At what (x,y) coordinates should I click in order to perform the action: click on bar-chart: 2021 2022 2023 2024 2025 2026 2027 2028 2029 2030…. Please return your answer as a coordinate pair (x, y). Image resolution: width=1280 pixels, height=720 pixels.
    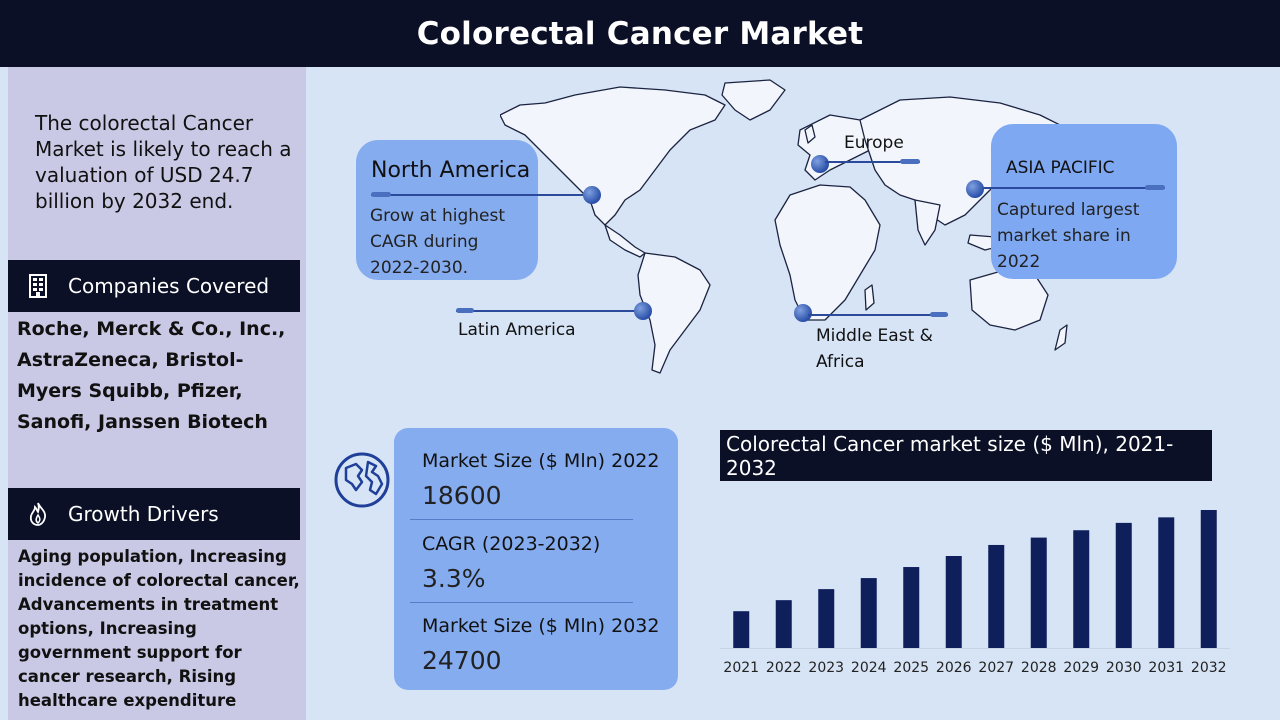
    Looking at the image, I should click on (975, 593).